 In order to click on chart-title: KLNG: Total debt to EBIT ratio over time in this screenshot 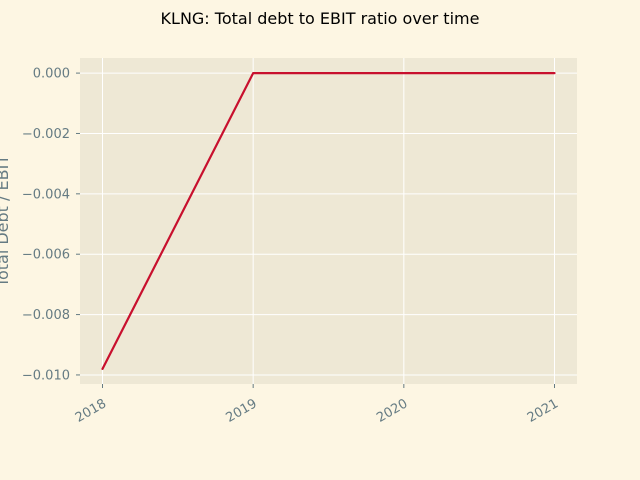, I will do `click(320, 18)`.